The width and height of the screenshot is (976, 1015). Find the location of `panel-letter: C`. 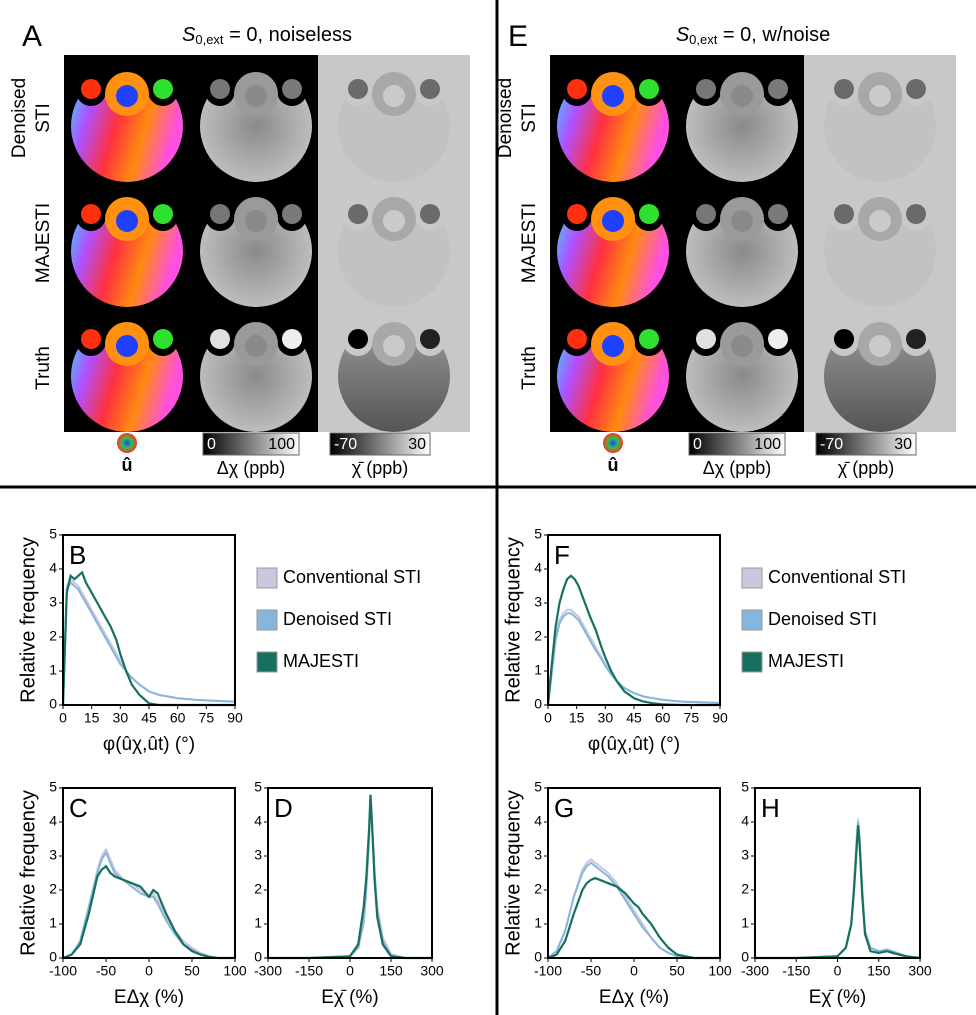

panel-letter: C is located at coordinates (78, 808).